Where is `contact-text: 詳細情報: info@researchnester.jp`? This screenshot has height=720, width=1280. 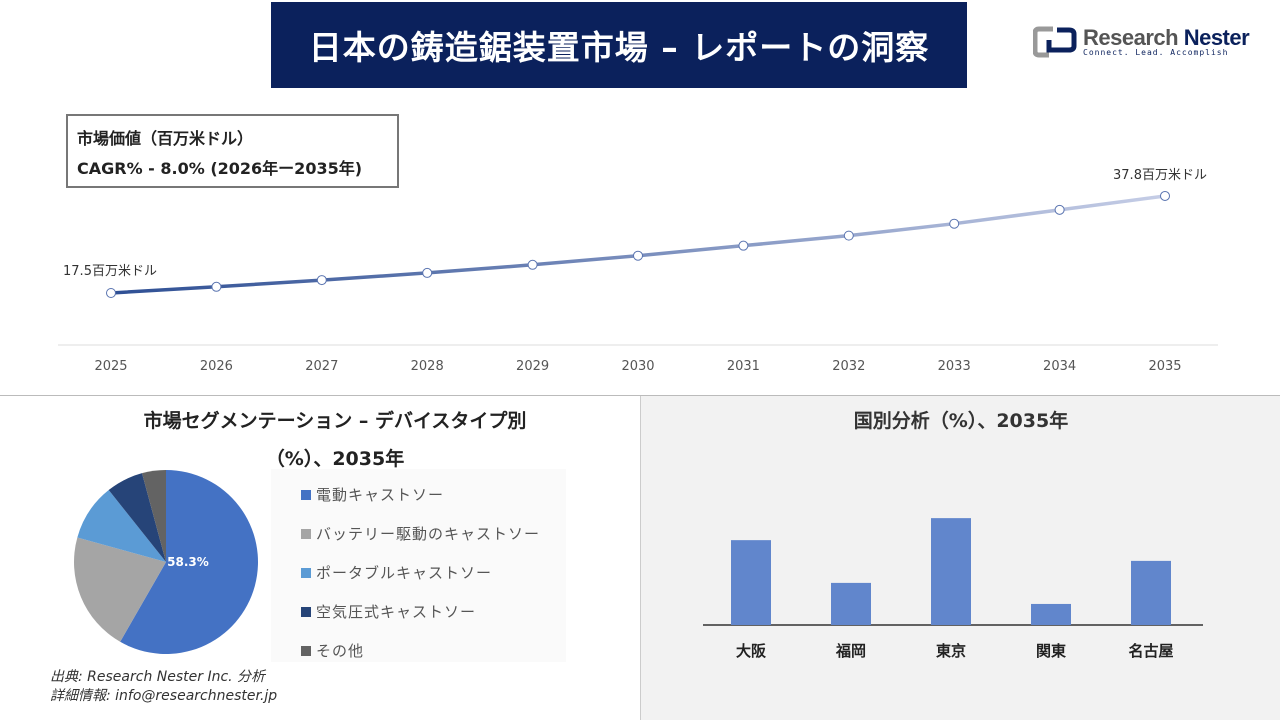 contact-text: 詳細情報: info@researchnester.jp is located at coordinates (164, 696).